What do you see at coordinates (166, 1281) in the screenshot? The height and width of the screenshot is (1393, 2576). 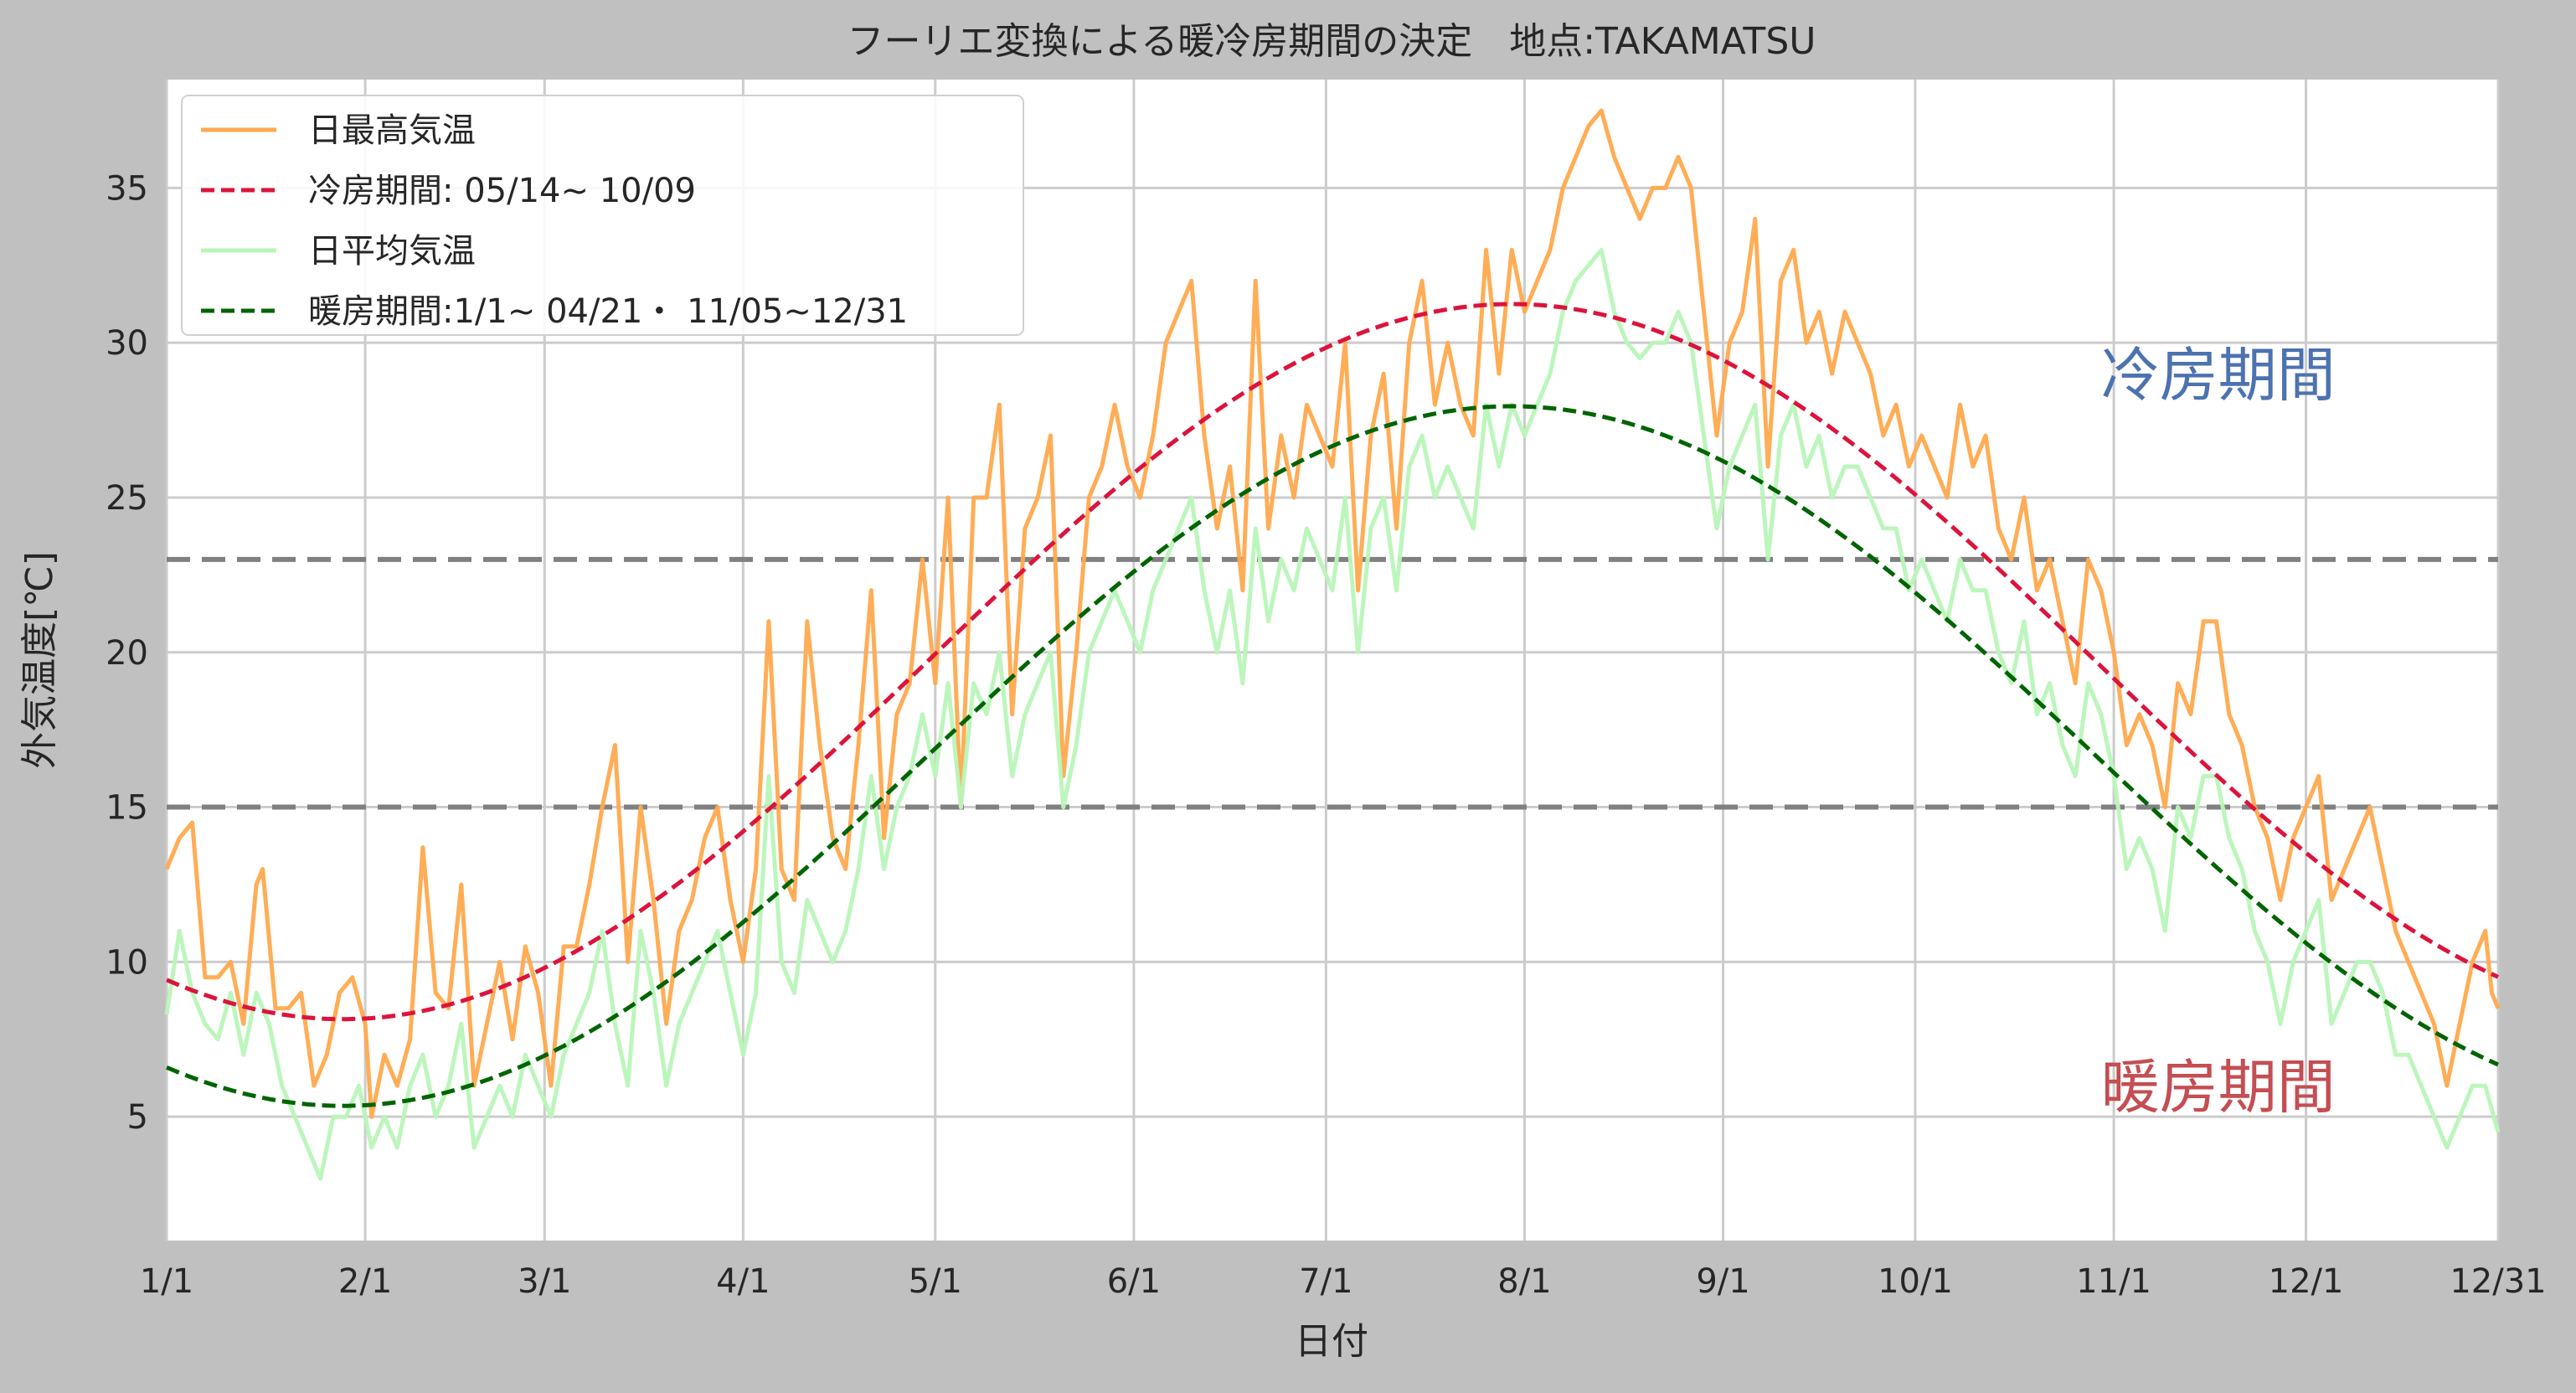 I see `x-tick-label: 1/1` at bounding box center [166, 1281].